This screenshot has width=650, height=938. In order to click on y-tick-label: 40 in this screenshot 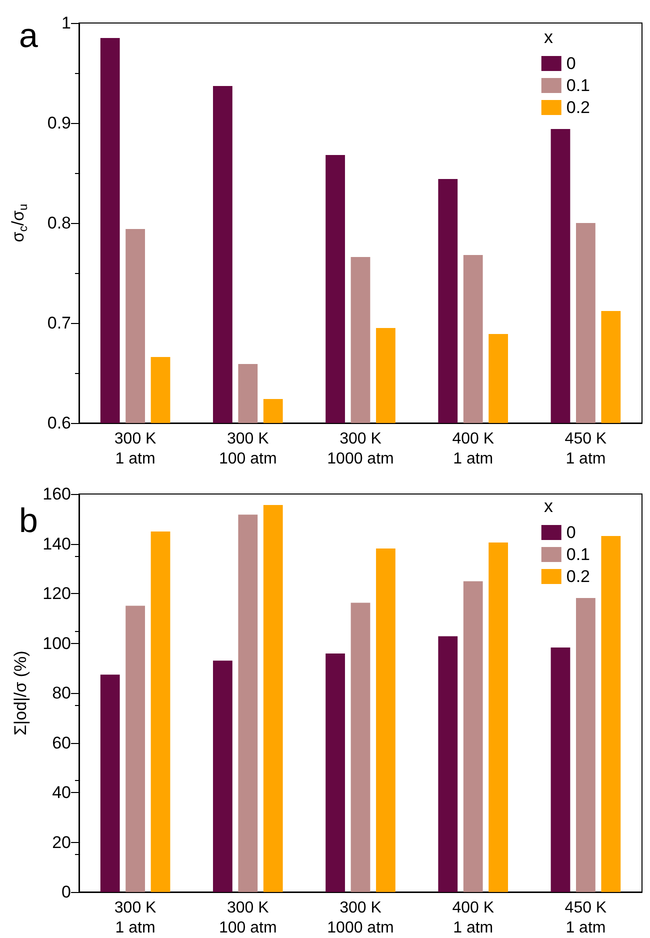, I will do `click(61, 792)`.